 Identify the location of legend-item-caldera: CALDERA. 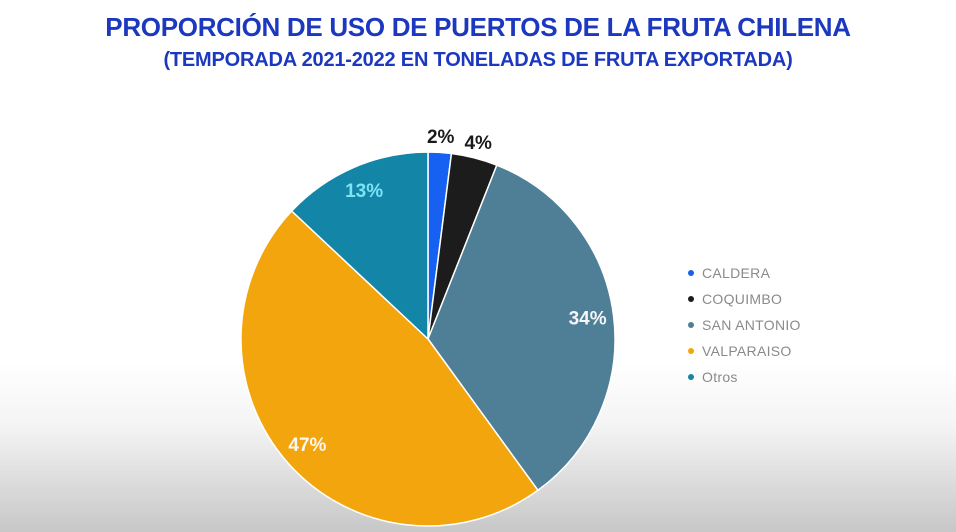
(744, 273).